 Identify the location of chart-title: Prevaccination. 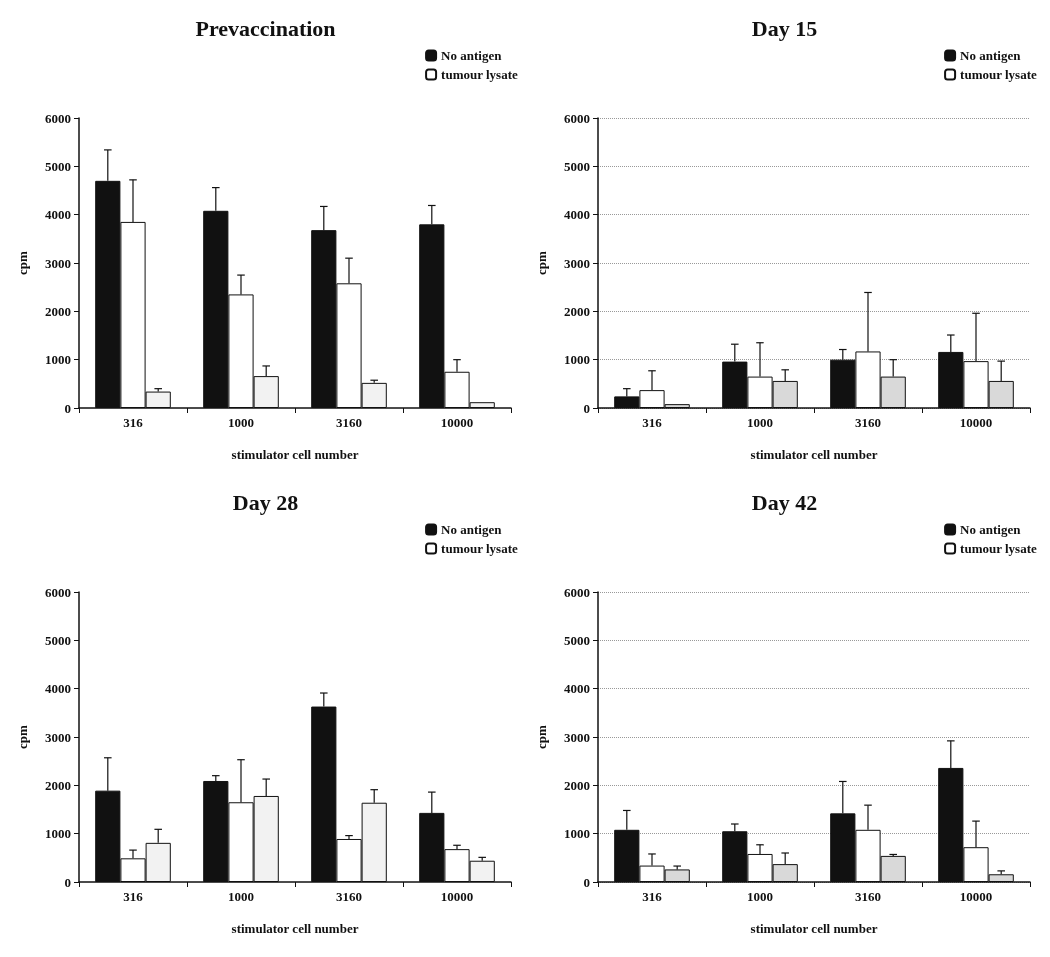
(265, 28).